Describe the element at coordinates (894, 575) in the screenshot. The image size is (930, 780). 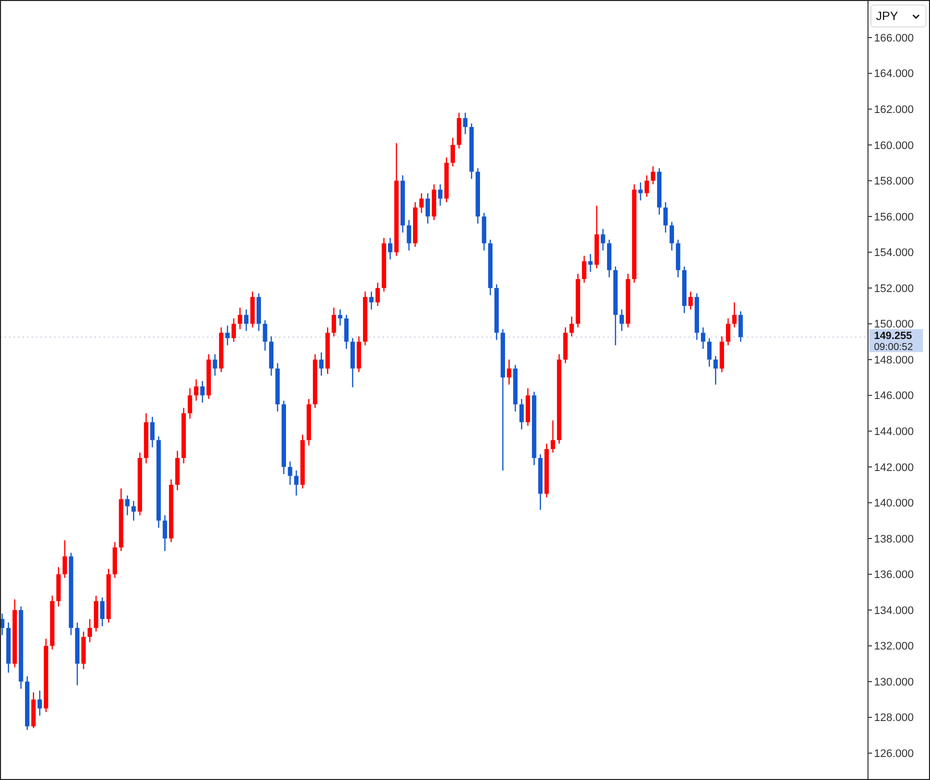
I see `y-tick-label: 136.000` at that location.